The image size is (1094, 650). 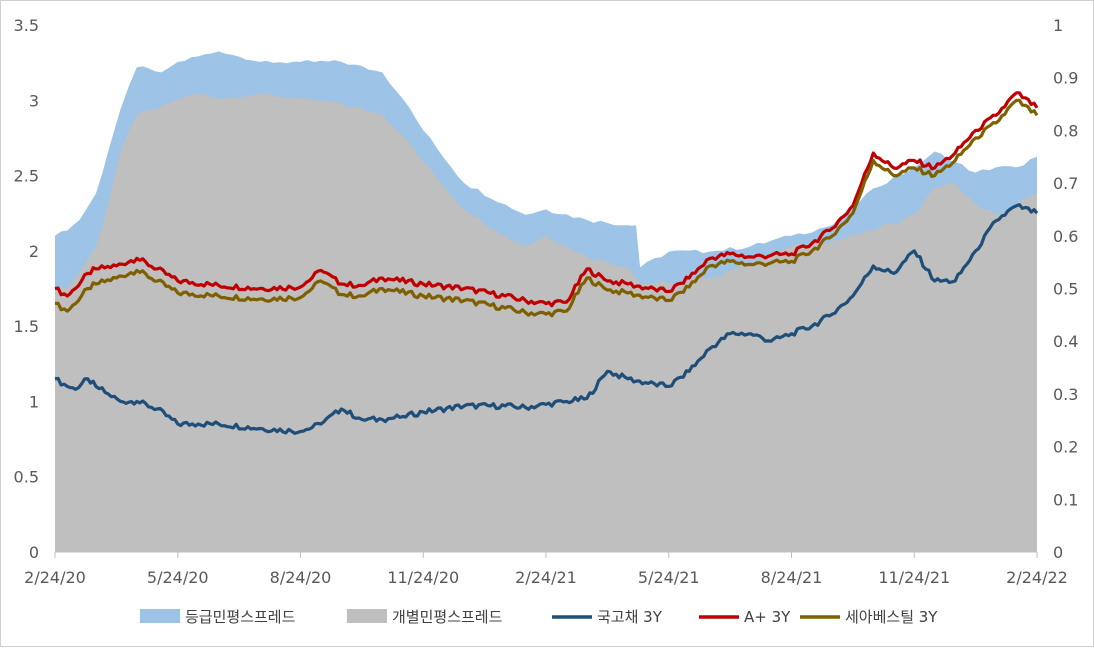 I want to click on x-tick-label: 8/24/21, so click(x=792, y=577).